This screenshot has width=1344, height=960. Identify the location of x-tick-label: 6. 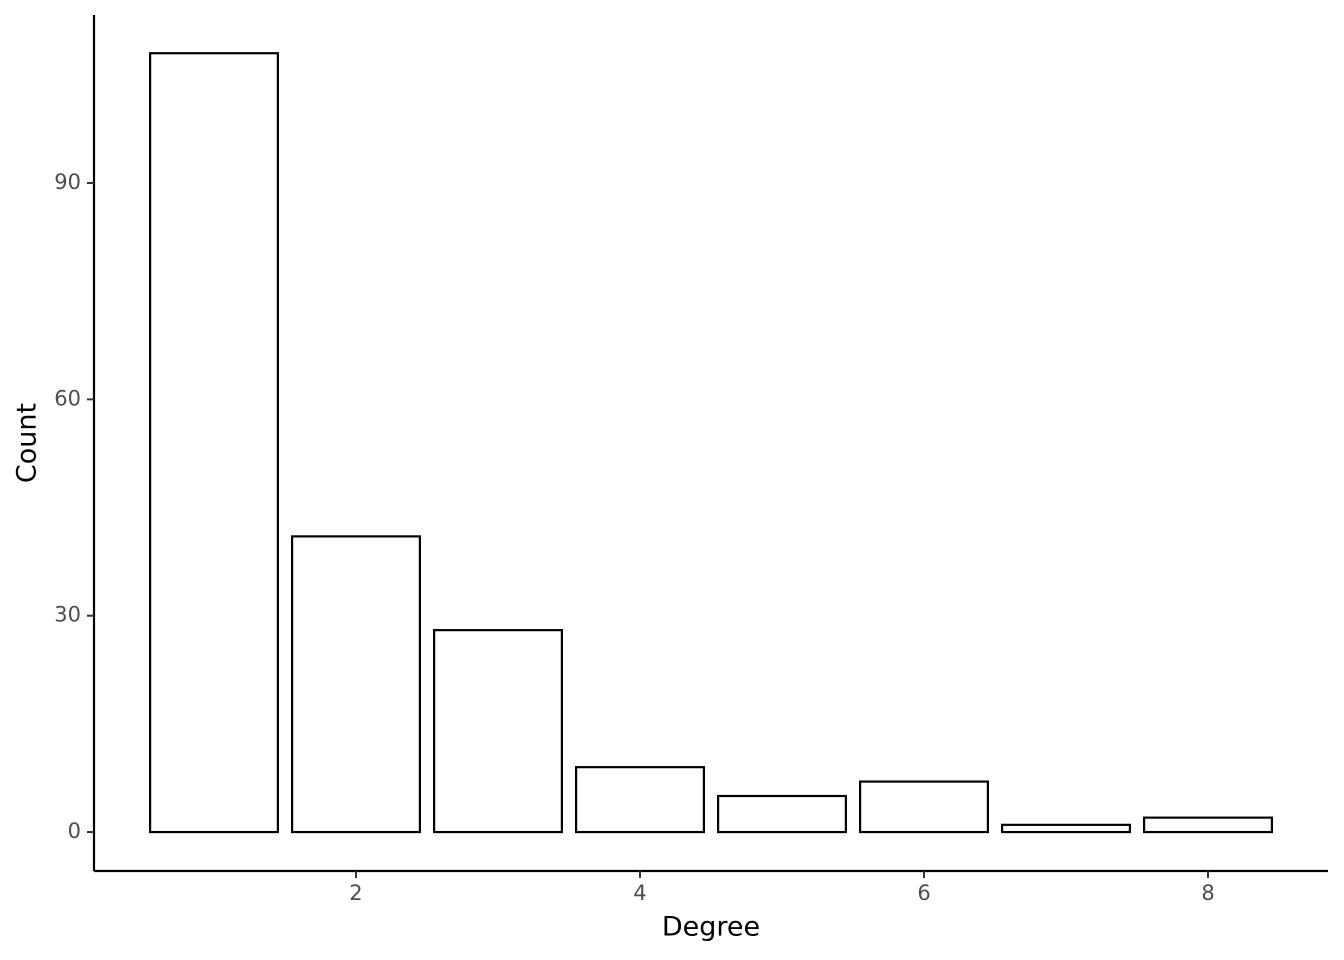
(923, 893).